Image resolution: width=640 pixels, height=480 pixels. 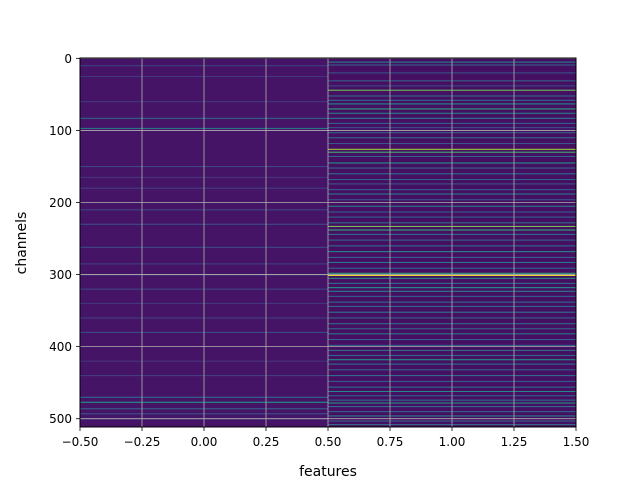 I want to click on x-tick-label: 1.00, so click(x=452, y=442).